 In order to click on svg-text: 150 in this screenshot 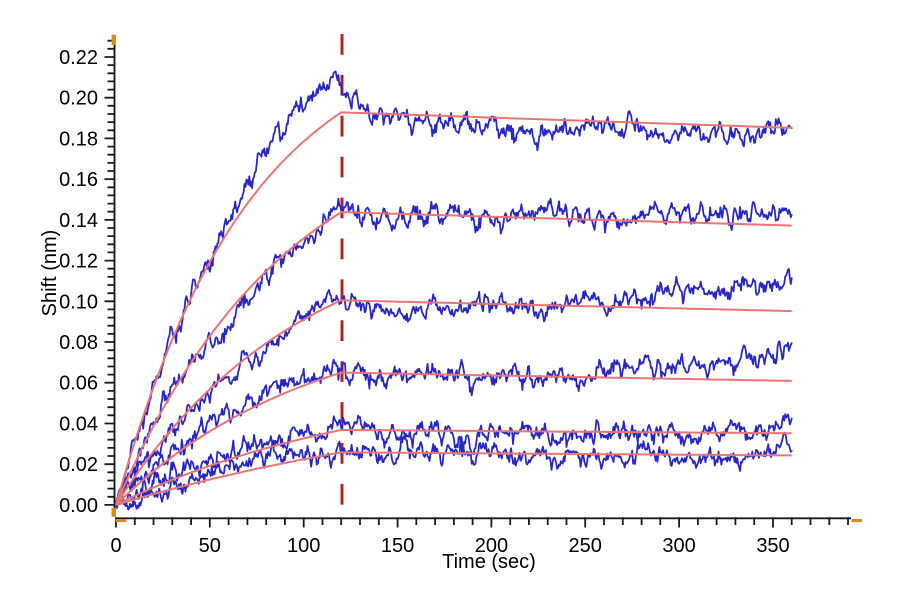, I will do `click(397, 546)`.